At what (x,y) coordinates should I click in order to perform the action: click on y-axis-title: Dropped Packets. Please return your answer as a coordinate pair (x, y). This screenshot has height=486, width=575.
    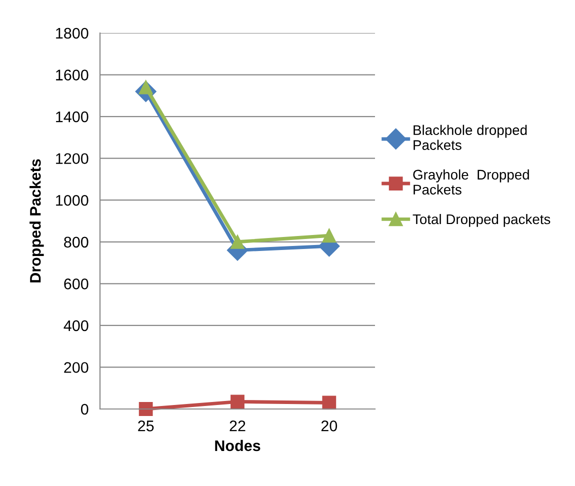
    Looking at the image, I should click on (37, 220).